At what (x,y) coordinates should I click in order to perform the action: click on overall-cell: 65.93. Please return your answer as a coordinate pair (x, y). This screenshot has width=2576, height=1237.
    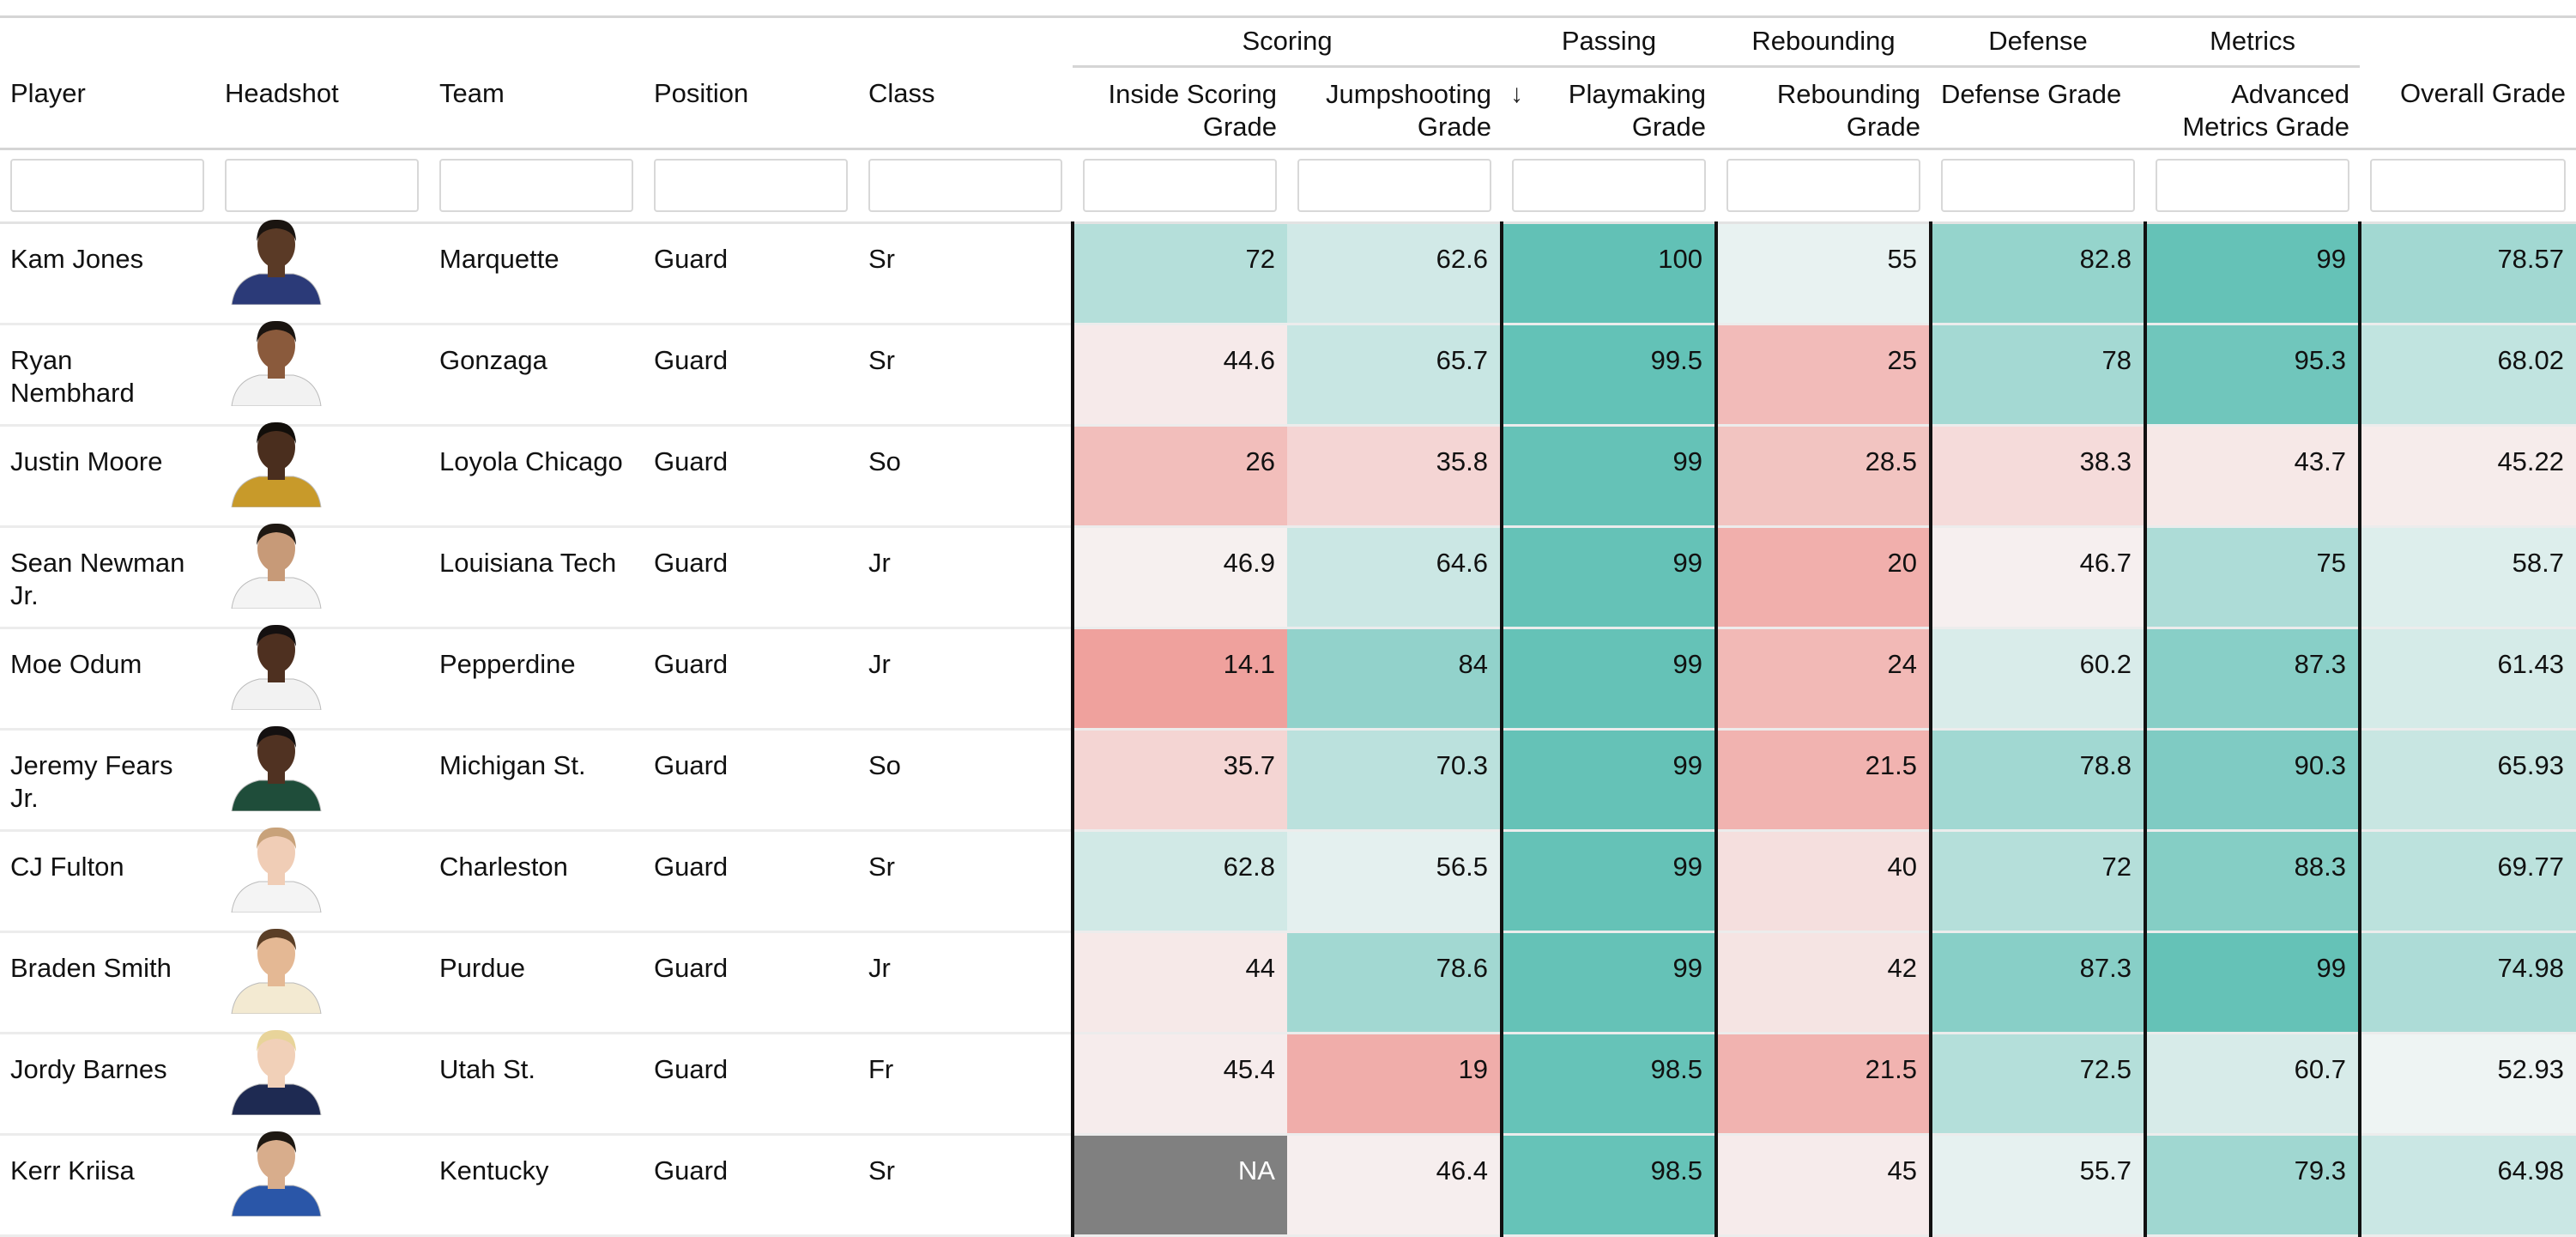
    Looking at the image, I should click on (2467, 780).